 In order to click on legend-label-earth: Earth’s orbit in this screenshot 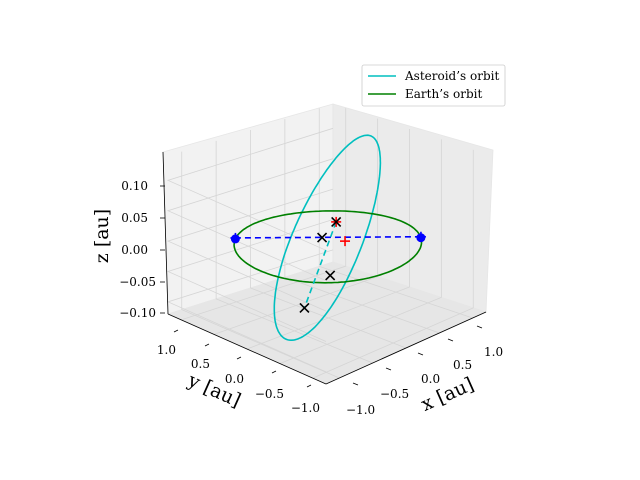, I will do `click(443, 94)`.